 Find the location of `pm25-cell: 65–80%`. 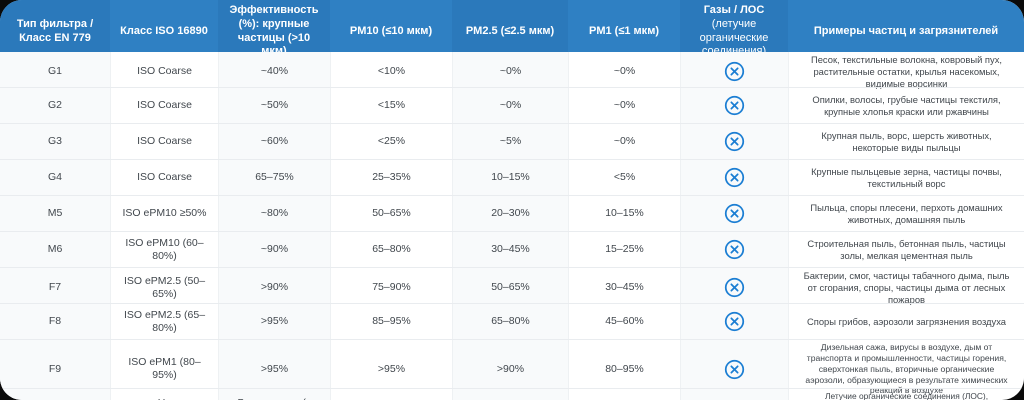

pm25-cell: 65–80% is located at coordinates (510, 322).